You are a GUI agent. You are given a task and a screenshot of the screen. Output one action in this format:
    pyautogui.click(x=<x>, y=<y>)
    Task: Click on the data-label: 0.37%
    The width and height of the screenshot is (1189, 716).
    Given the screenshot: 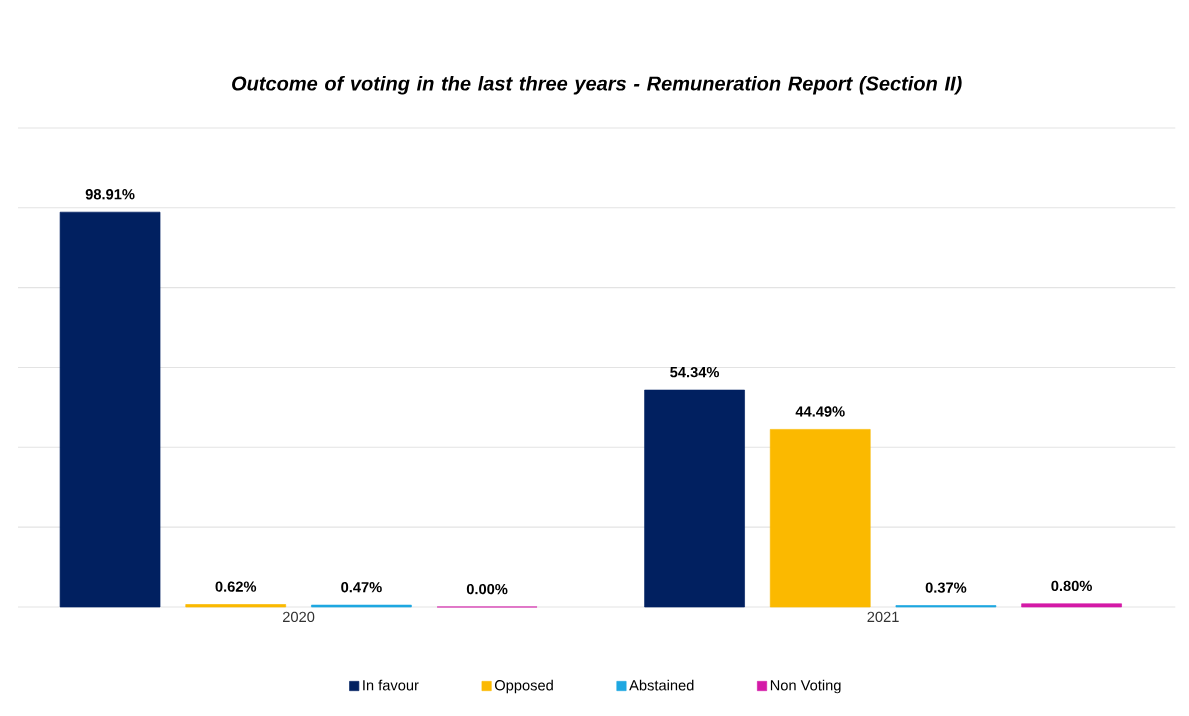 What is the action you would take?
    pyautogui.click(x=946, y=587)
    